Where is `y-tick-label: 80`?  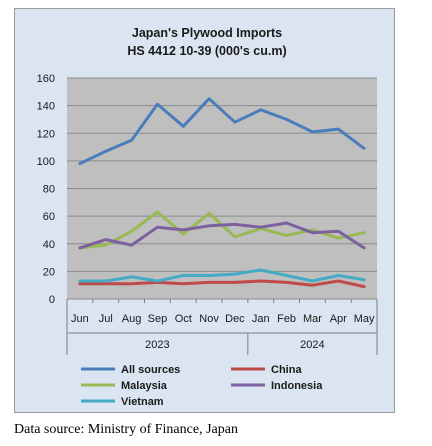 y-tick-label: 80 is located at coordinates (49, 190).